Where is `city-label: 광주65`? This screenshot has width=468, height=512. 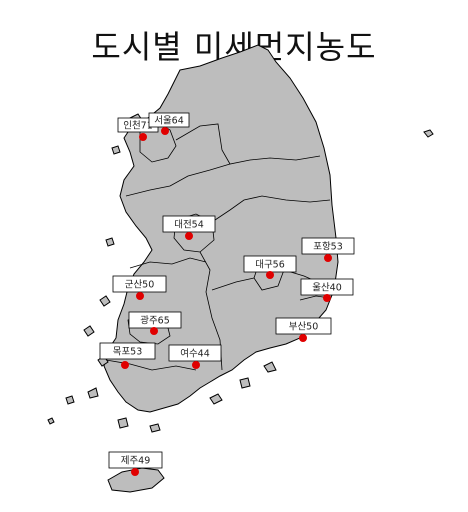
city-label: 광주65 is located at coordinates (155, 321).